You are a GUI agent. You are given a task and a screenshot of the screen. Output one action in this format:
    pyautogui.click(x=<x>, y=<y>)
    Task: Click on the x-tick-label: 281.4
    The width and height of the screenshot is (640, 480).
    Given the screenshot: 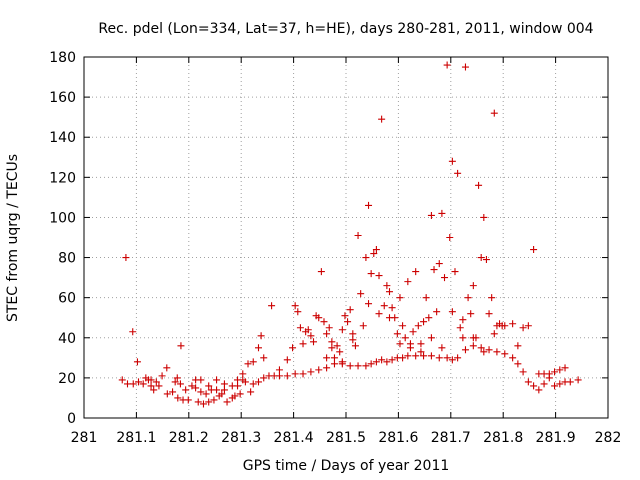 What is the action you would take?
    pyautogui.click(x=294, y=438)
    